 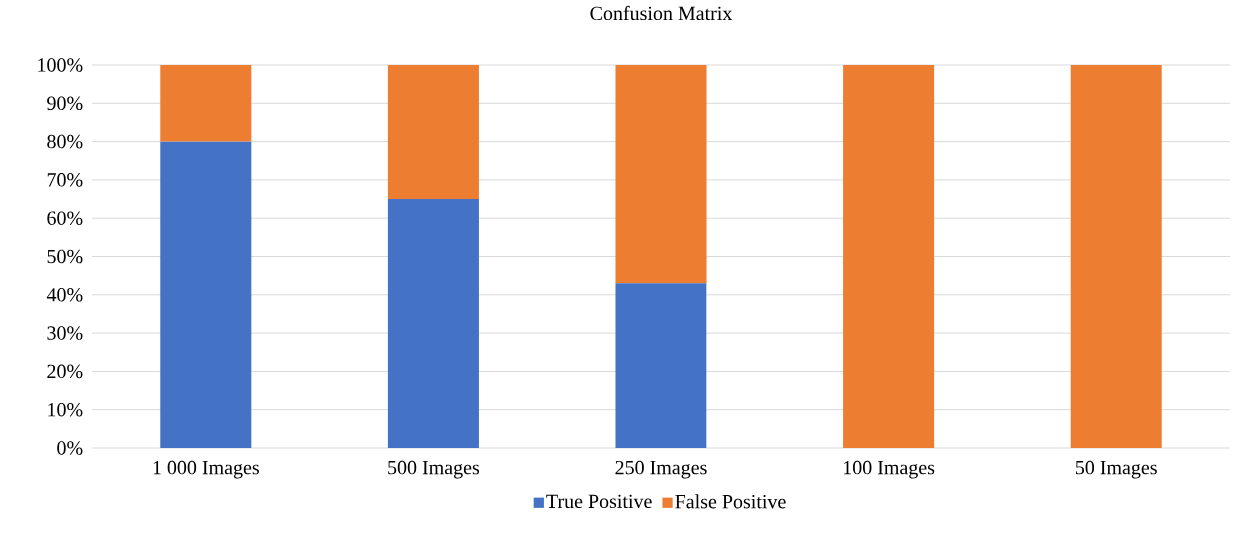 What do you see at coordinates (65, 371) in the screenshot?
I see `y-tick-label: 20%` at bounding box center [65, 371].